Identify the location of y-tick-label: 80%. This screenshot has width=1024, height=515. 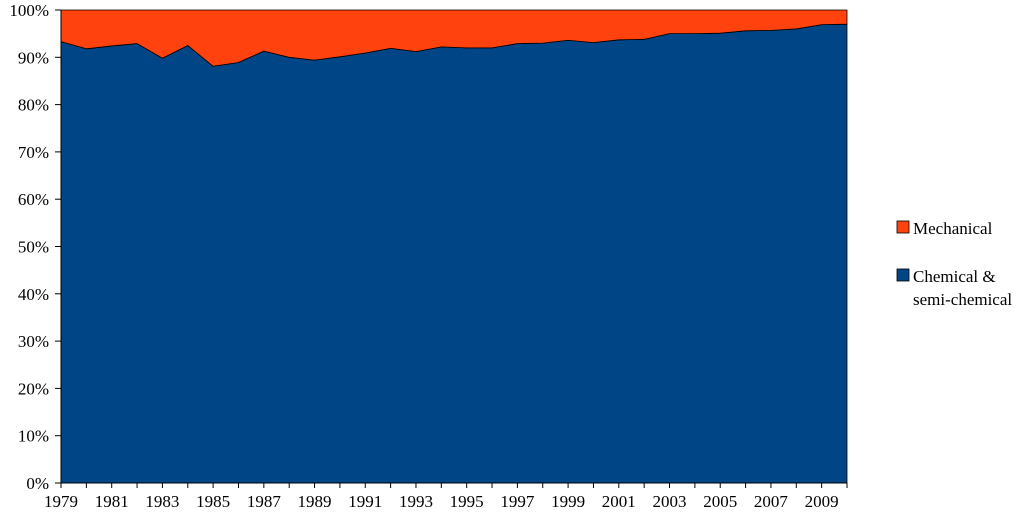
(33, 105).